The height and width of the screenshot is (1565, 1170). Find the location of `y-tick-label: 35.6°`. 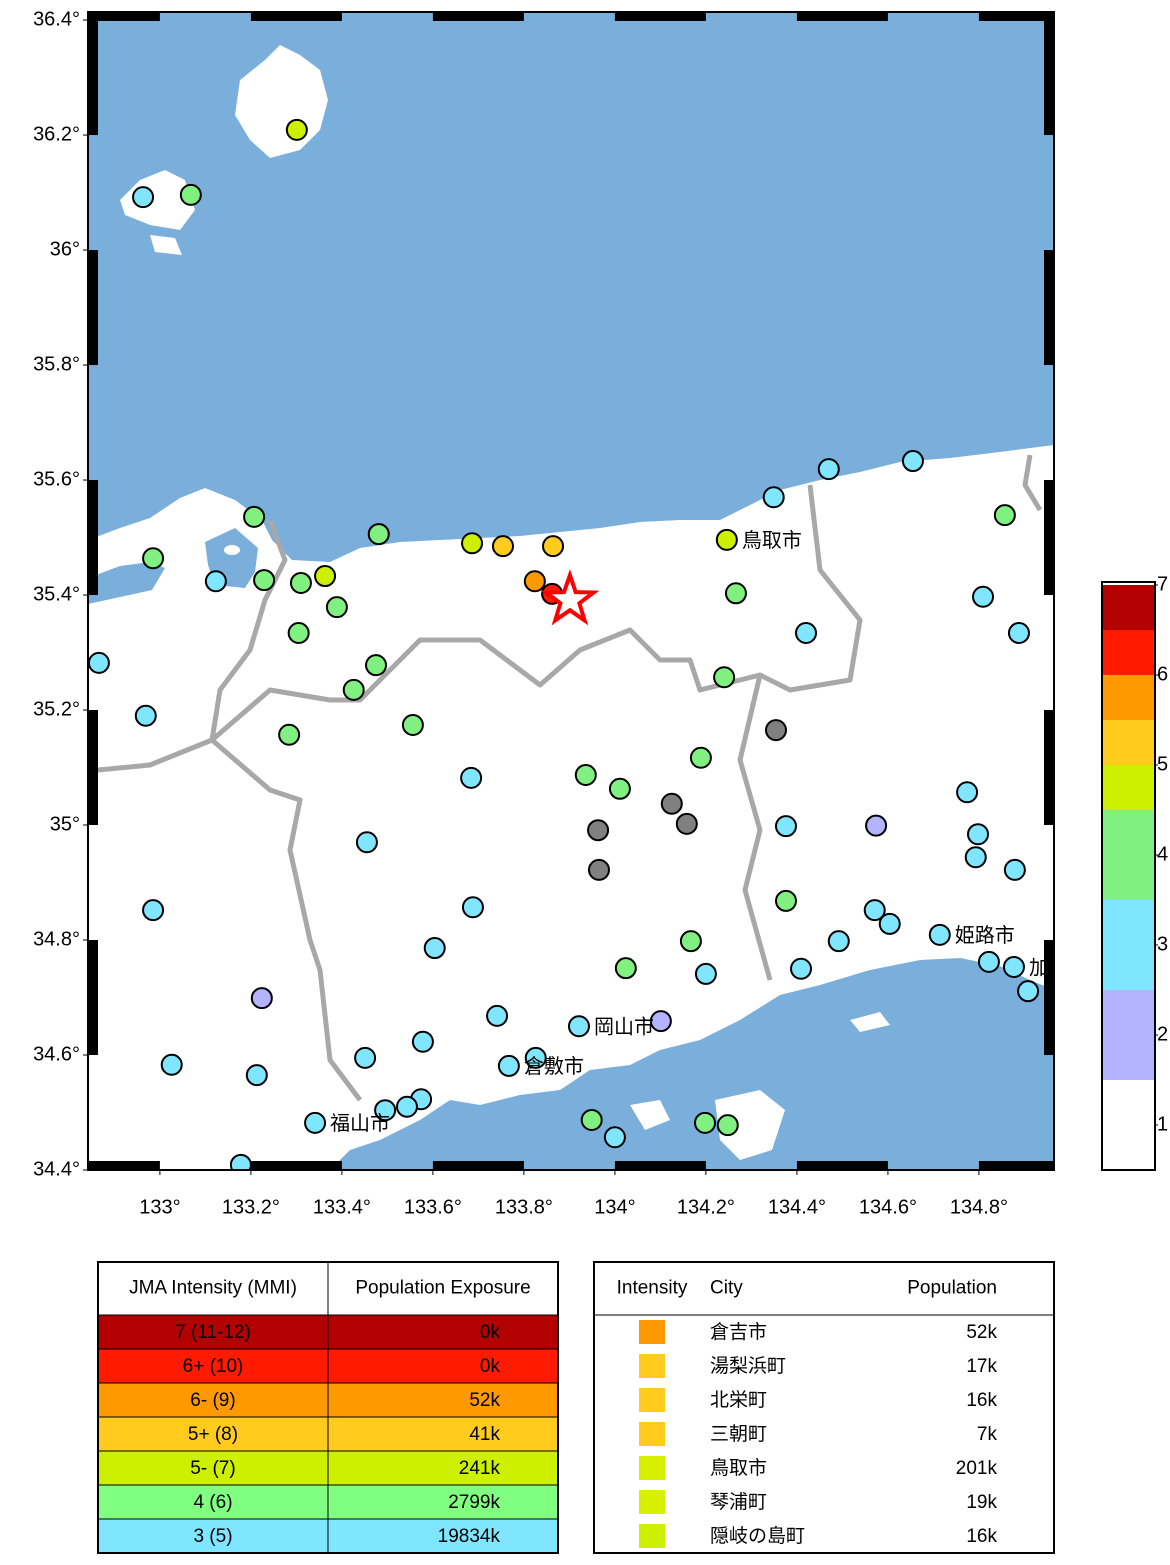

y-tick-label: 35.6° is located at coordinates (56, 479).